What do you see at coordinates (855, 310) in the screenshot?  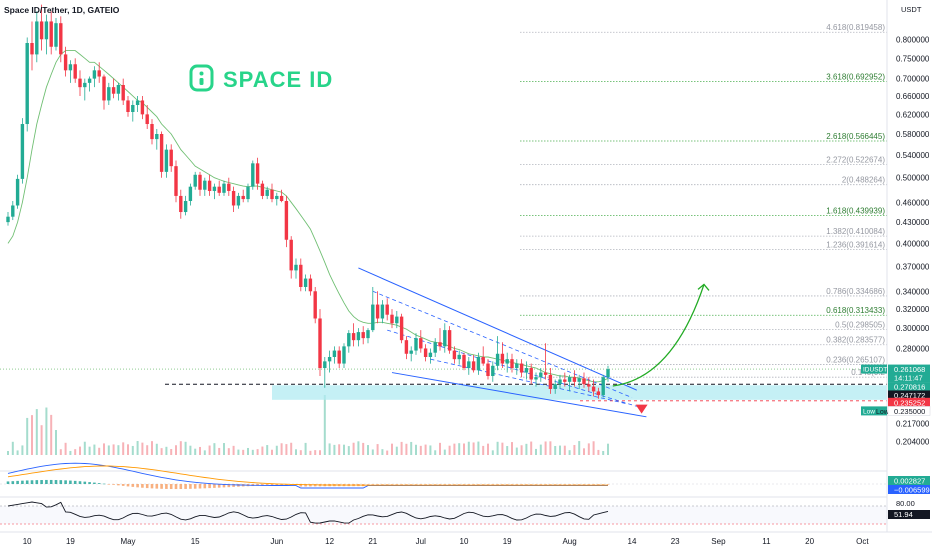 I see `fib-level-label: 0.618(0.313433)` at bounding box center [855, 310].